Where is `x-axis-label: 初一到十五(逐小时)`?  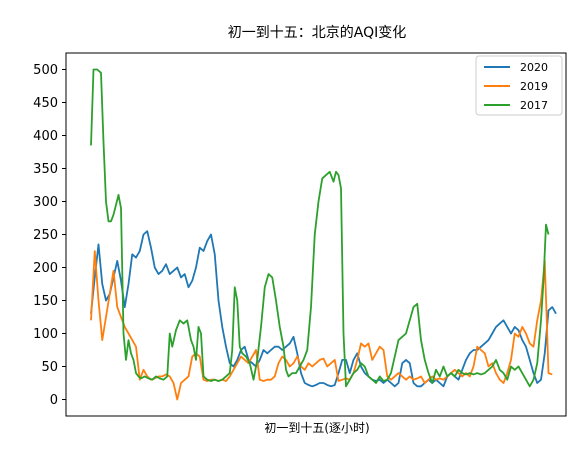
x-axis-label: 初一到十五(逐小时) is located at coordinates (316, 428).